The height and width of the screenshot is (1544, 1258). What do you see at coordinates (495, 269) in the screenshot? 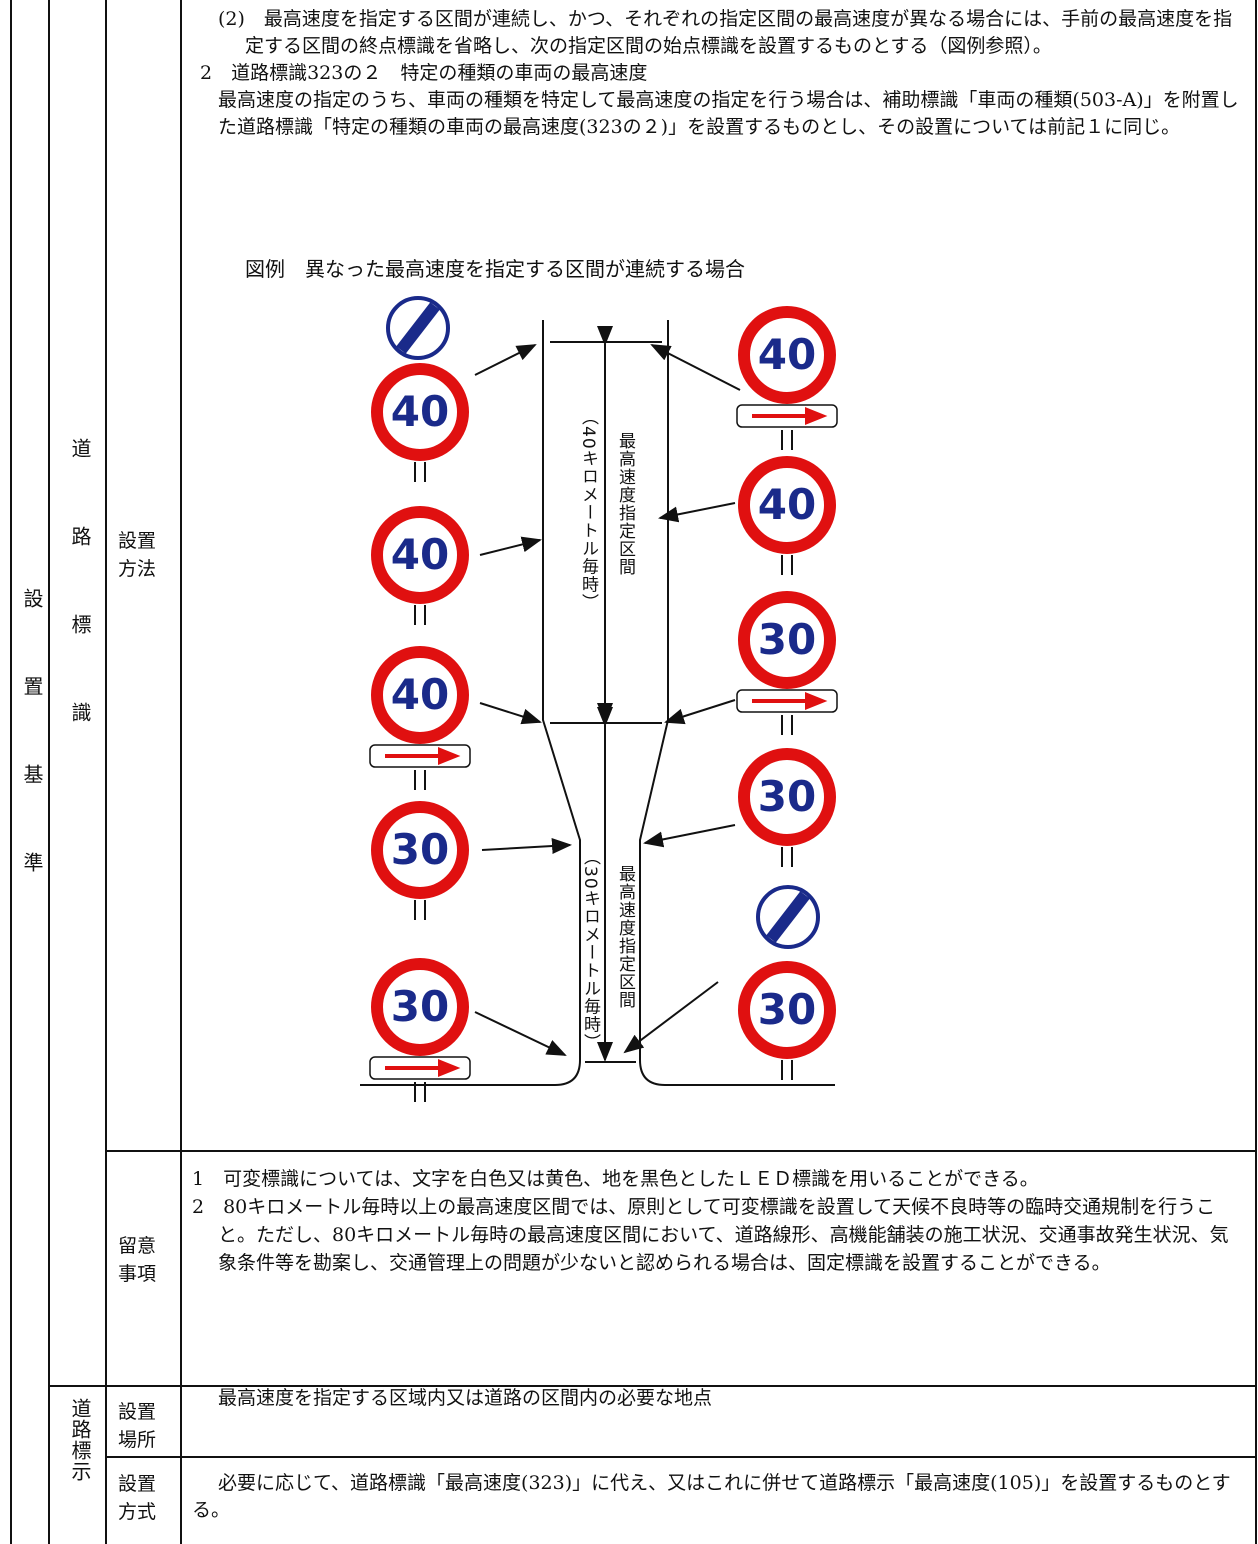
I see `figure-caption: 図例 異なった最高速度を指定する区間が連続する場合` at bounding box center [495, 269].